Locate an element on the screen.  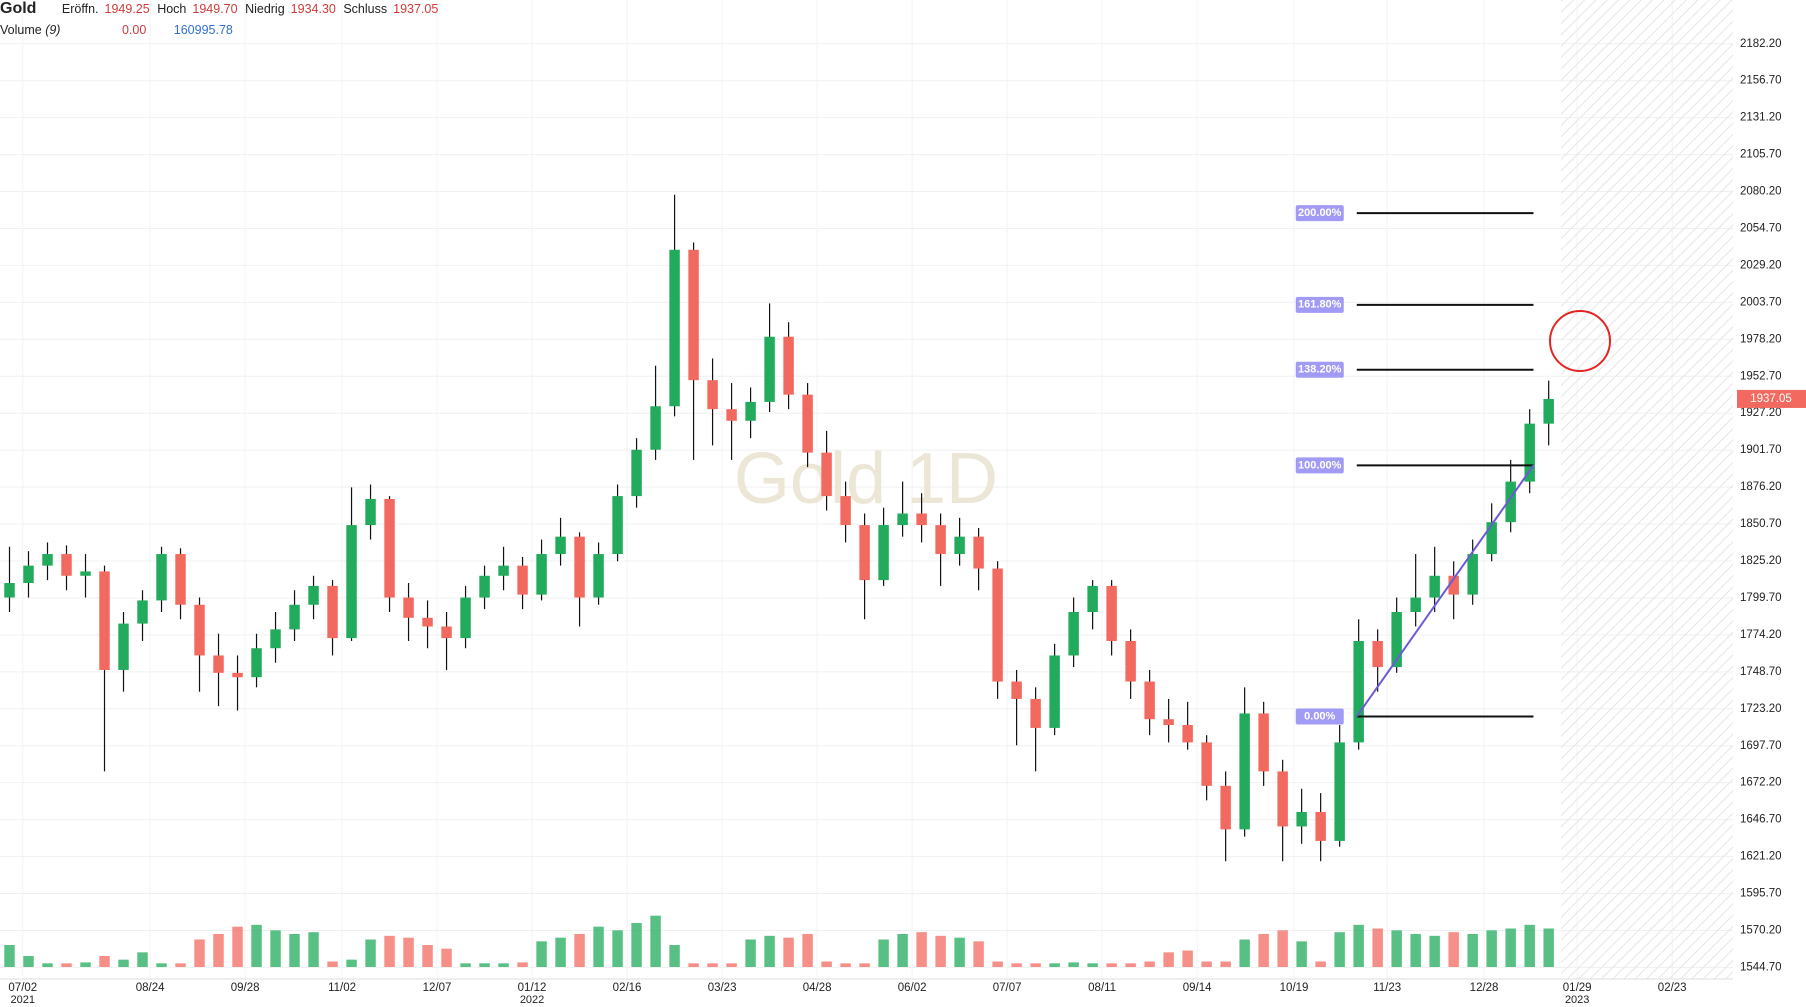
volume-label: Volume is located at coordinates (21, 30).